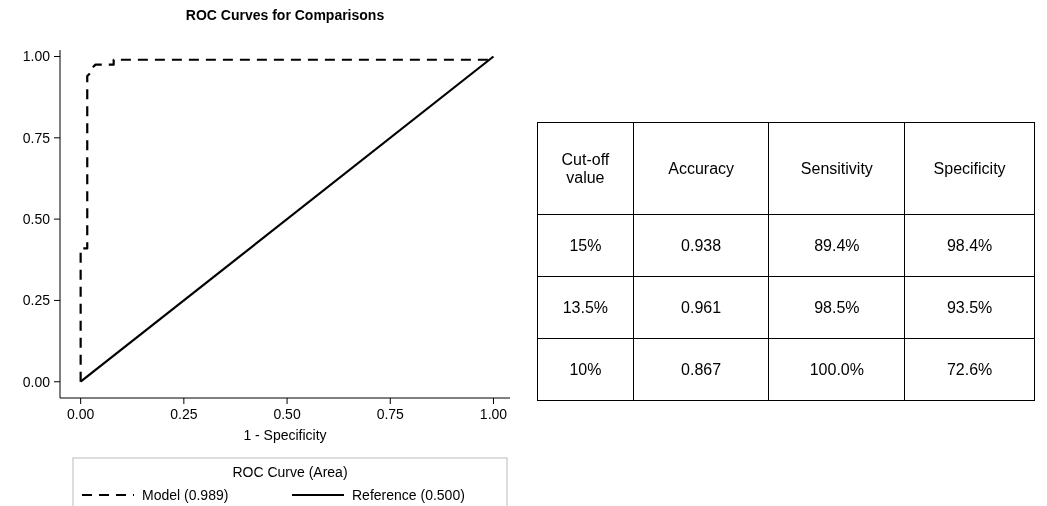  I want to click on text: 100.0%, so click(836, 369).